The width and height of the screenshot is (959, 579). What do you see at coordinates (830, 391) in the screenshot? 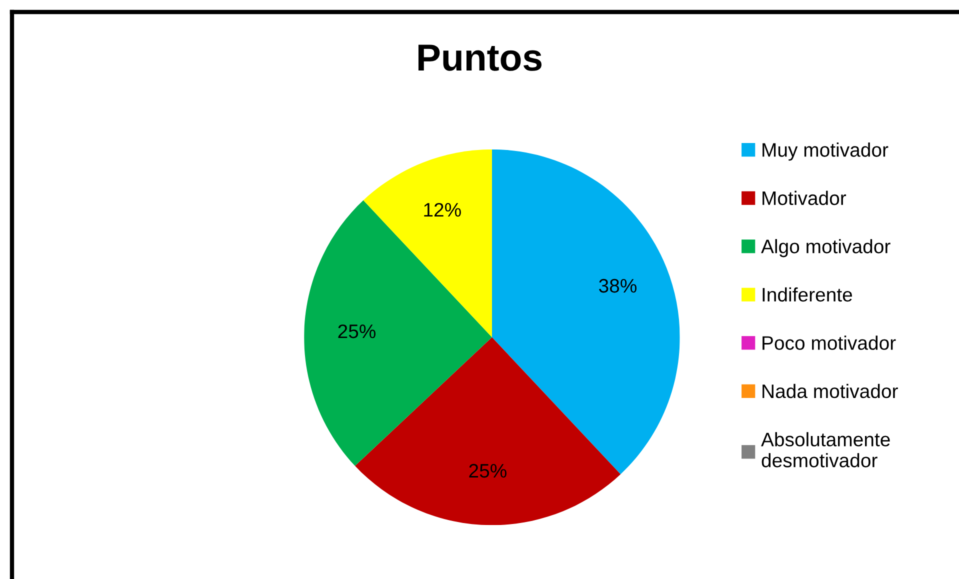
I see `legend-label: Nada motivador` at bounding box center [830, 391].